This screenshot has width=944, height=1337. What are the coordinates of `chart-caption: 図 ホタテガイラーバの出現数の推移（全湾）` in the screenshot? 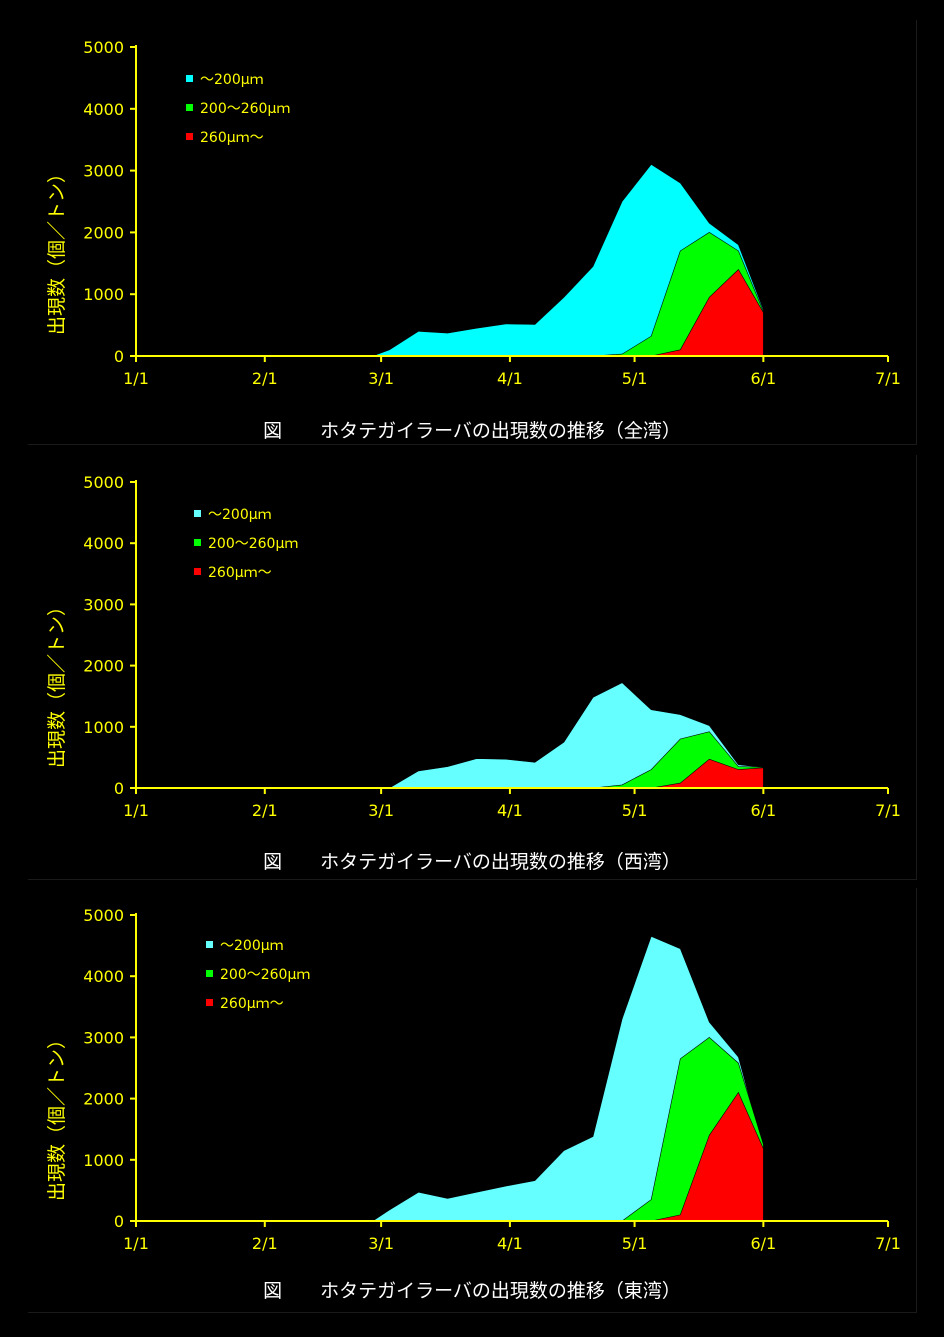 It's located at (472, 431).